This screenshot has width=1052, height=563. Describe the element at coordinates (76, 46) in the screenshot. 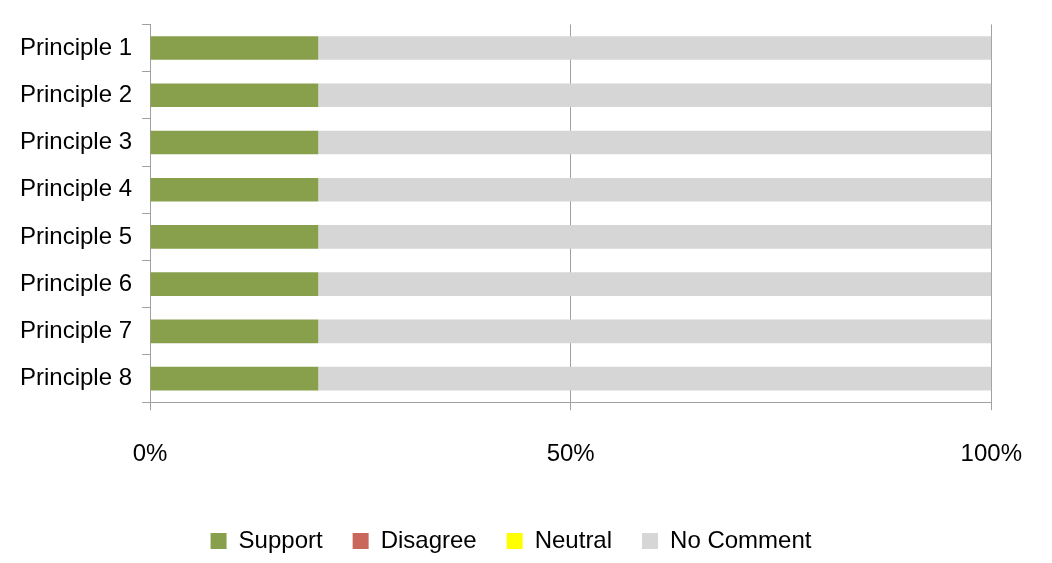

I see `y-tick-label: Principle 1` at that location.